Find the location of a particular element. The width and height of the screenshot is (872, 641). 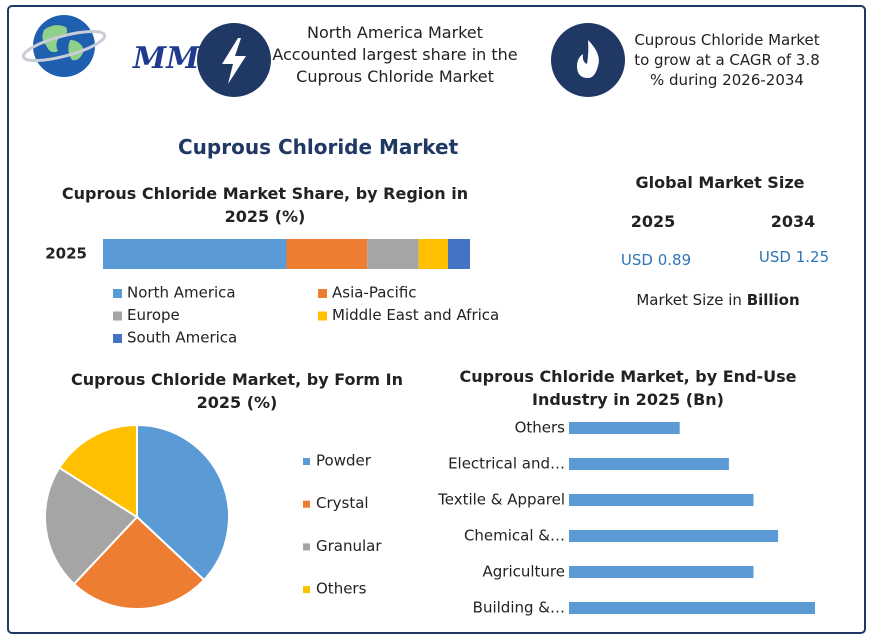

legend-label: North America is located at coordinates (181, 293).